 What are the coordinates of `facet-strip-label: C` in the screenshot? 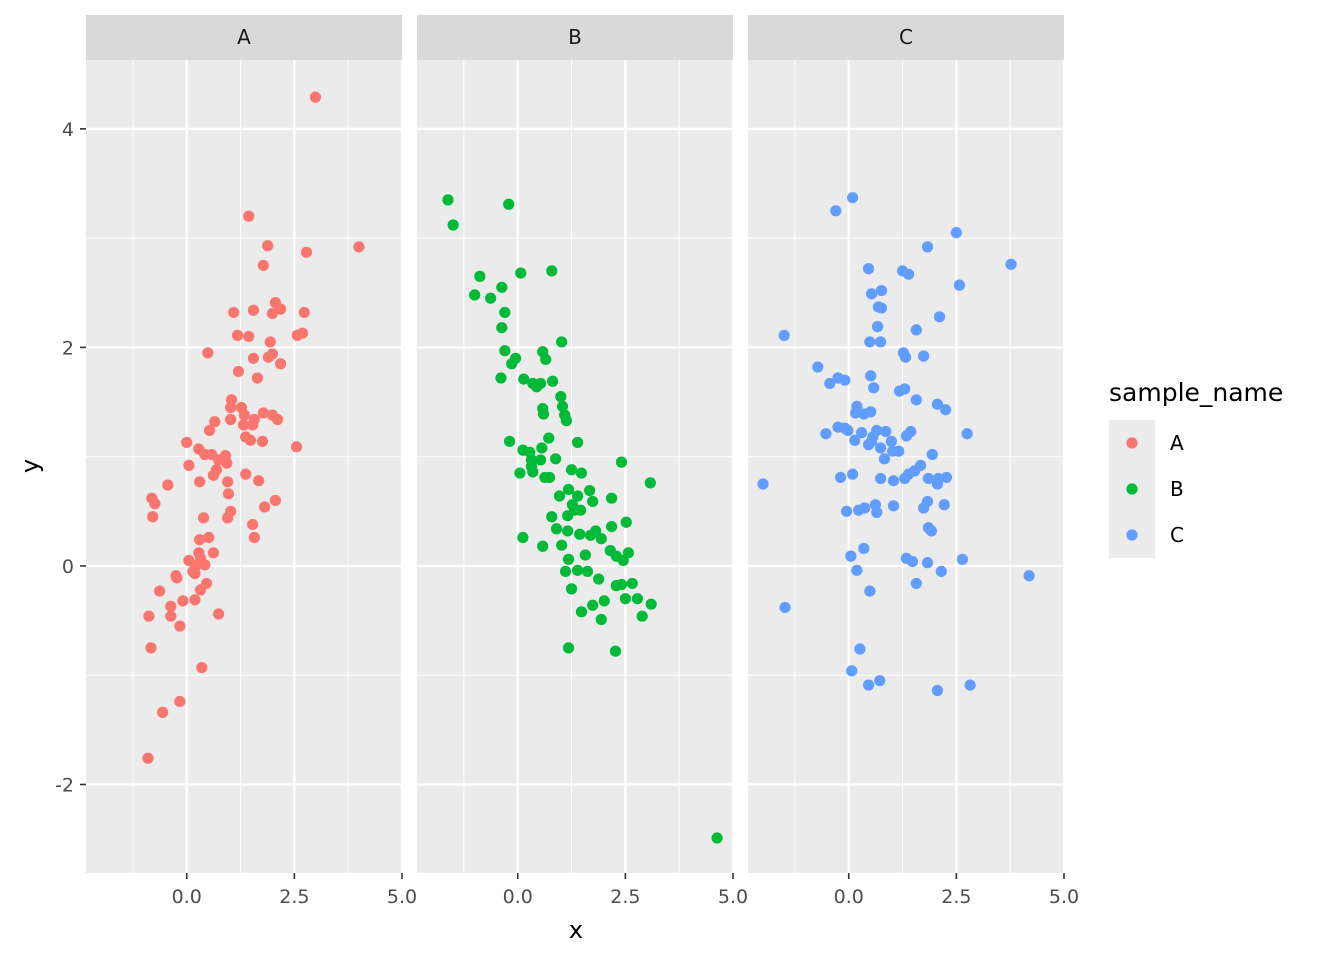 It's located at (906, 37).